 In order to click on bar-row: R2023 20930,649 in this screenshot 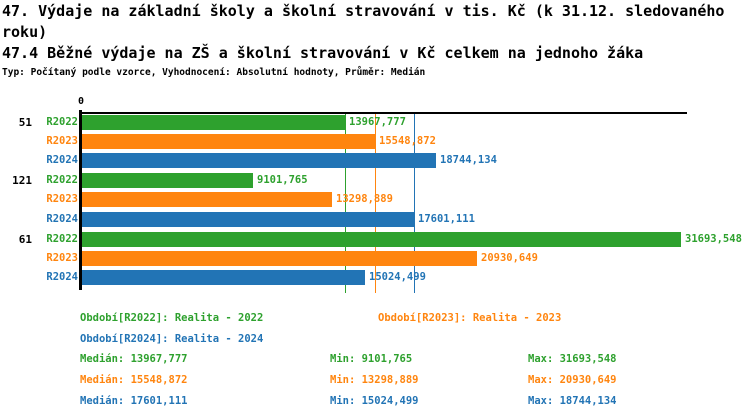, I will do `click(375, 258)`.